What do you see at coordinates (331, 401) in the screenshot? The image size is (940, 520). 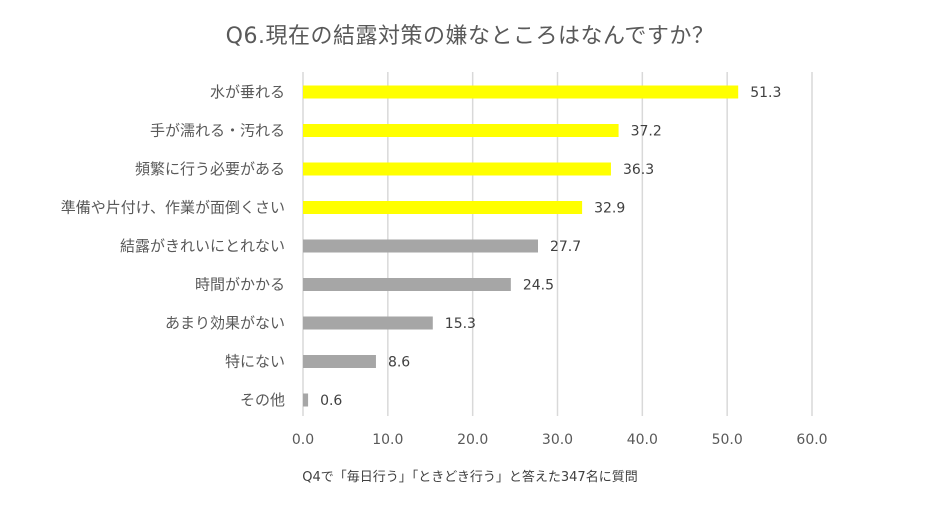 I see `data-label: 0.6` at bounding box center [331, 401].